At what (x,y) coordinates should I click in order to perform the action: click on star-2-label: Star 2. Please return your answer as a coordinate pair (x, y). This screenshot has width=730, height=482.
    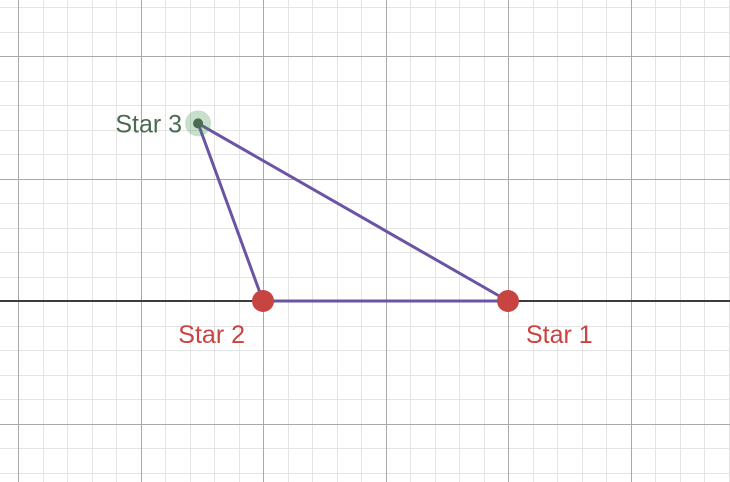
    Looking at the image, I should click on (211, 335).